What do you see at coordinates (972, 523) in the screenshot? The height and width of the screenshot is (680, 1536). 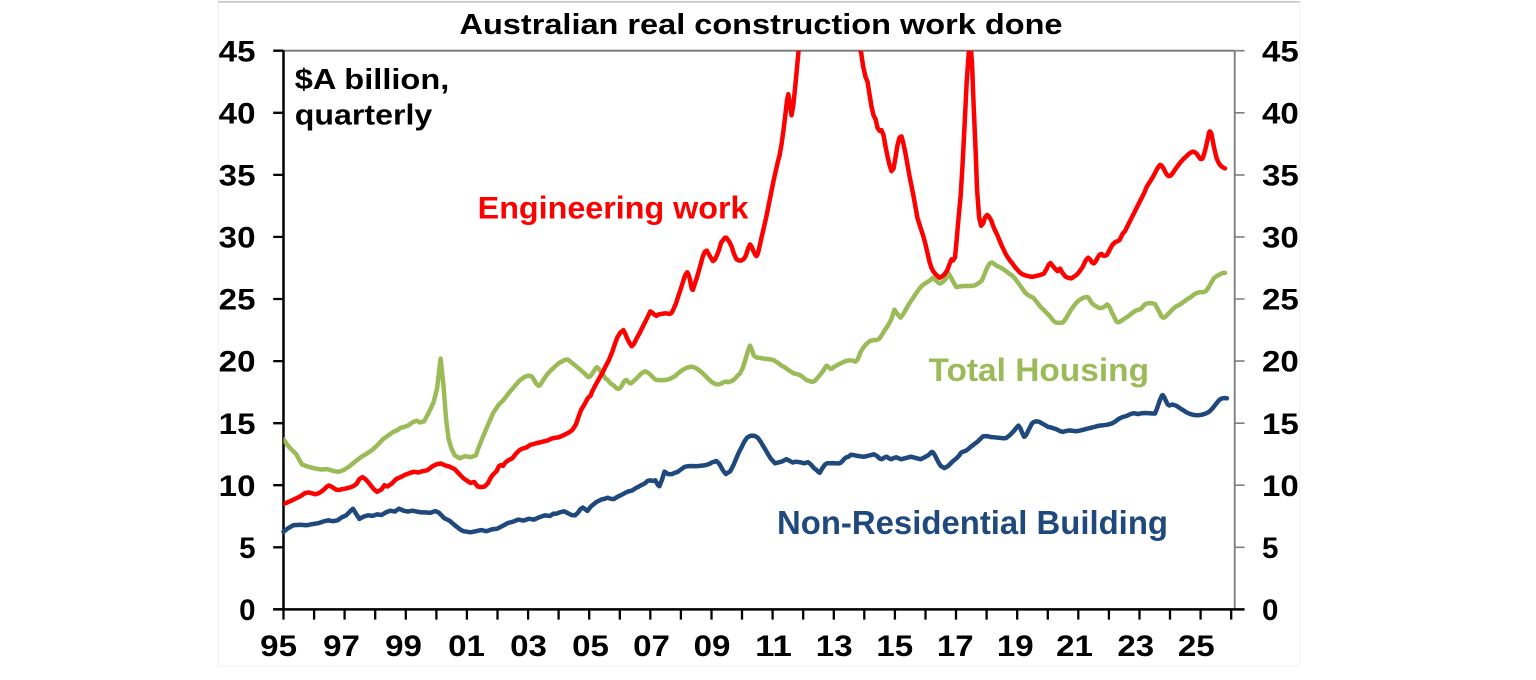 I see `svg-text: Non-Residential Building` at bounding box center [972, 523].